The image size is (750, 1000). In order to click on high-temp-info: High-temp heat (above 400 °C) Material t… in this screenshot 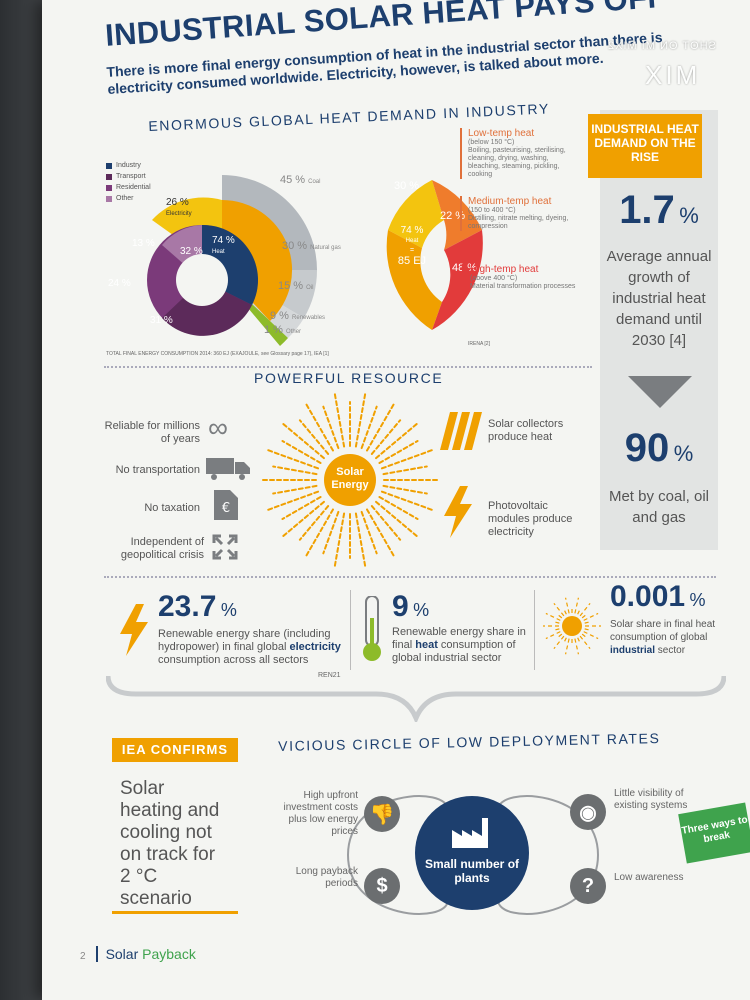, I will do `click(521, 277)`.